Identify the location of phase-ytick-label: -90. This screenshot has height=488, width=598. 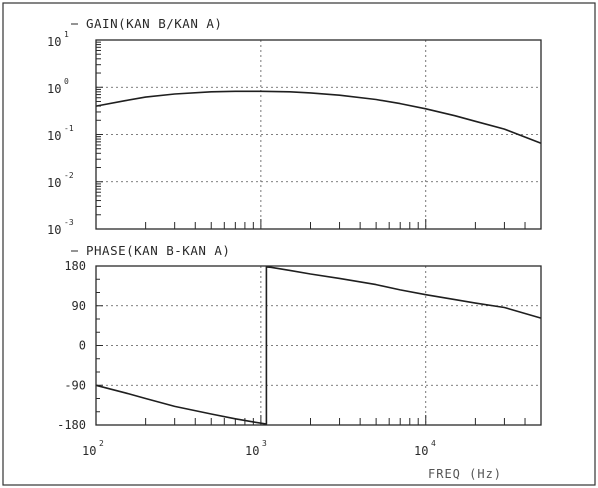
(75, 385).